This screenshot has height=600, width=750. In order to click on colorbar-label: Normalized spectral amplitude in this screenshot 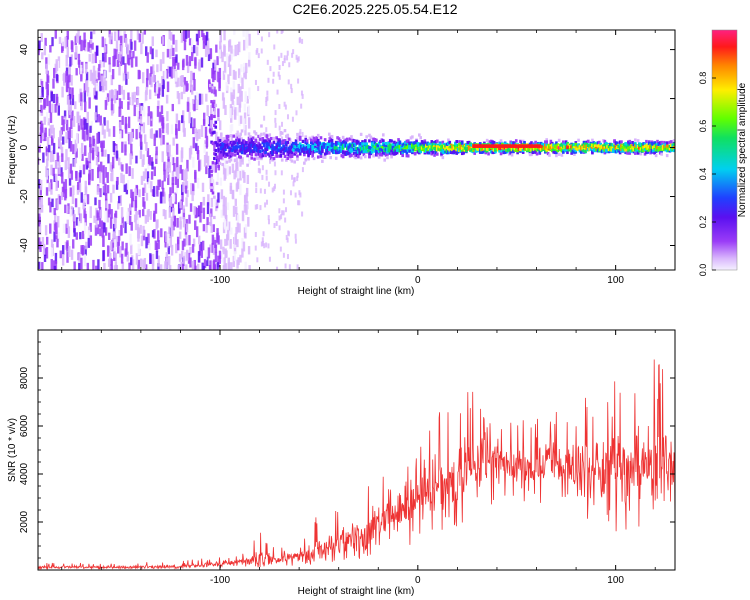, I will do `click(742, 149)`.